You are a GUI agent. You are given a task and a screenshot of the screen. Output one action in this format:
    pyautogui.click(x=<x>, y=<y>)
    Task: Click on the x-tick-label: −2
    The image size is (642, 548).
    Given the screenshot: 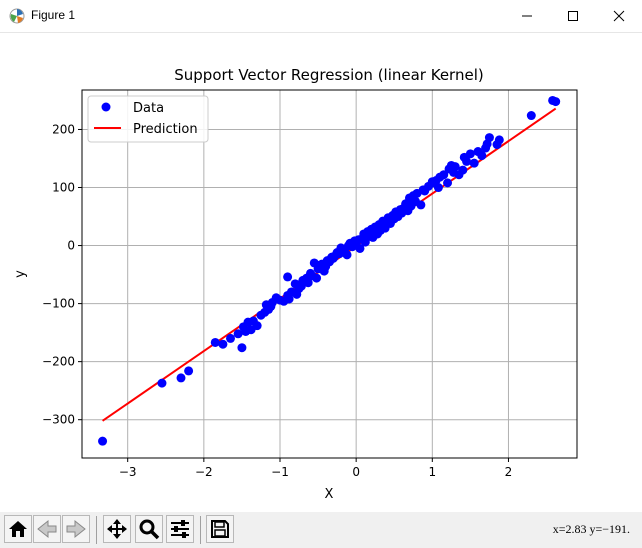 What is the action you would take?
    pyautogui.click(x=204, y=472)
    